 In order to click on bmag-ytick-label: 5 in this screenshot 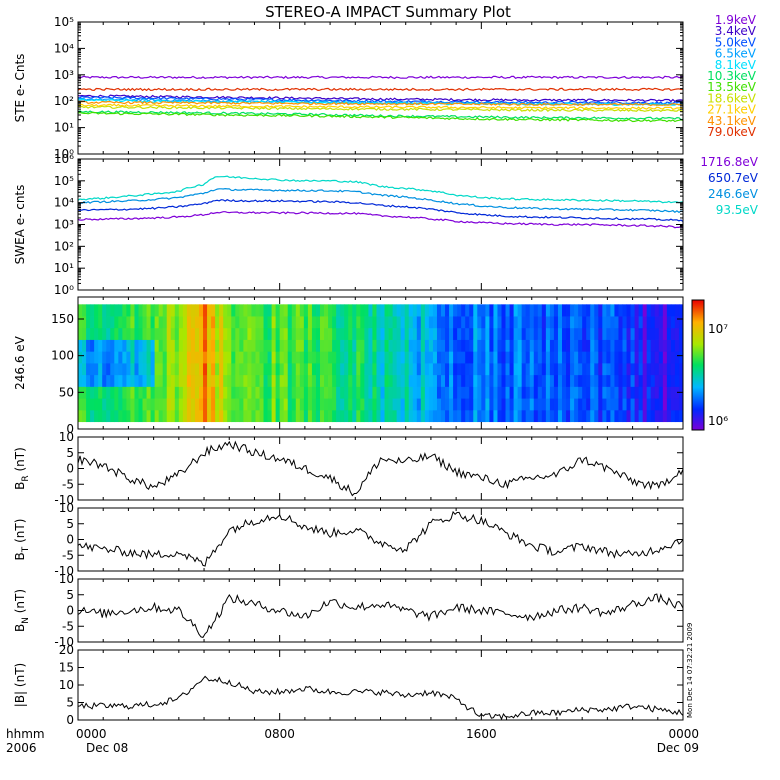, I will do `click(70, 703)`.